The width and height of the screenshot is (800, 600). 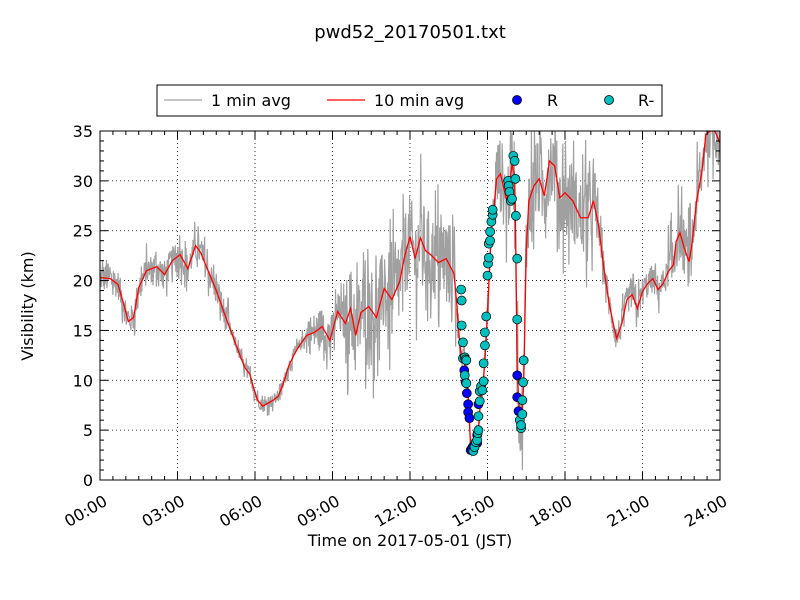 I want to click on legend: 1 min avg 10 min avg R R-, so click(x=409, y=100).